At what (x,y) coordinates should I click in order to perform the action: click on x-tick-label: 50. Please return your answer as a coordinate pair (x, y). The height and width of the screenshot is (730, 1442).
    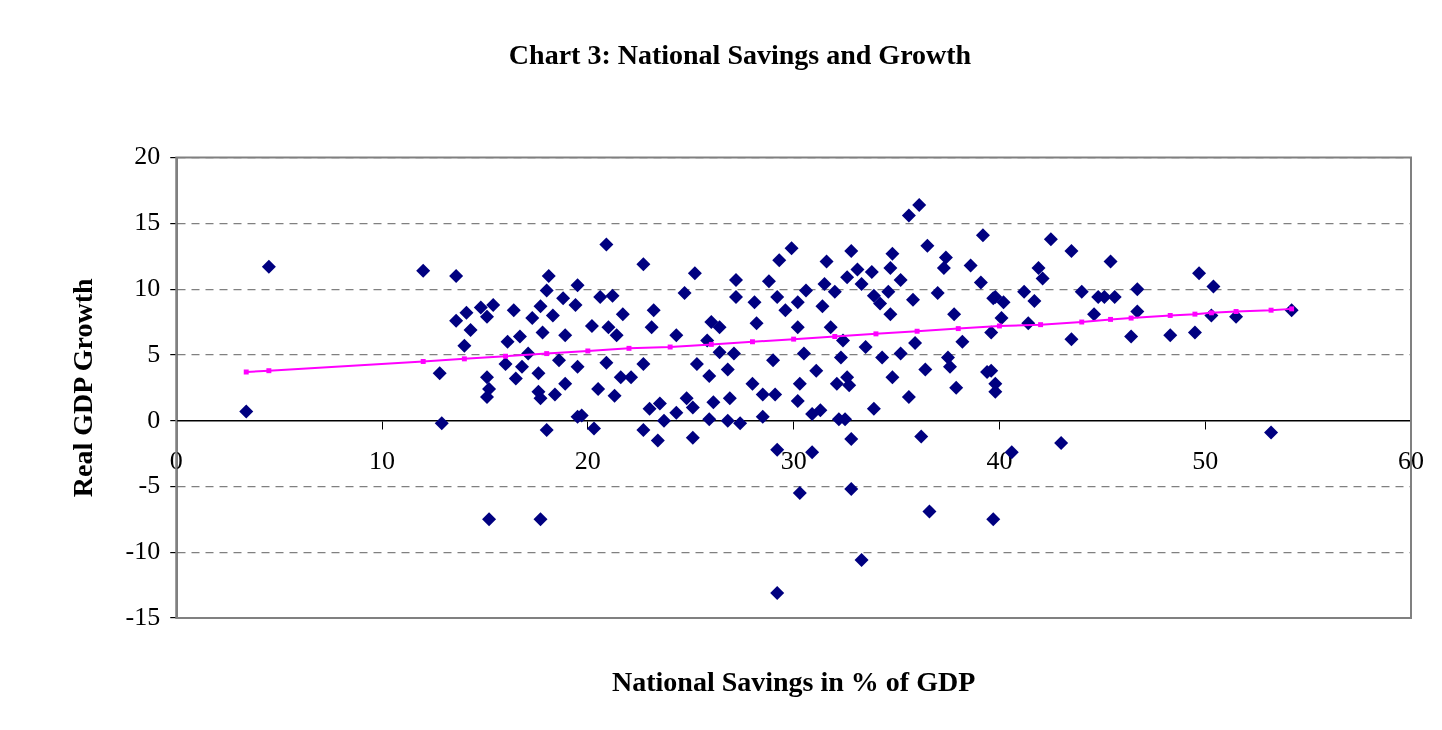
    Looking at the image, I should click on (1205, 461).